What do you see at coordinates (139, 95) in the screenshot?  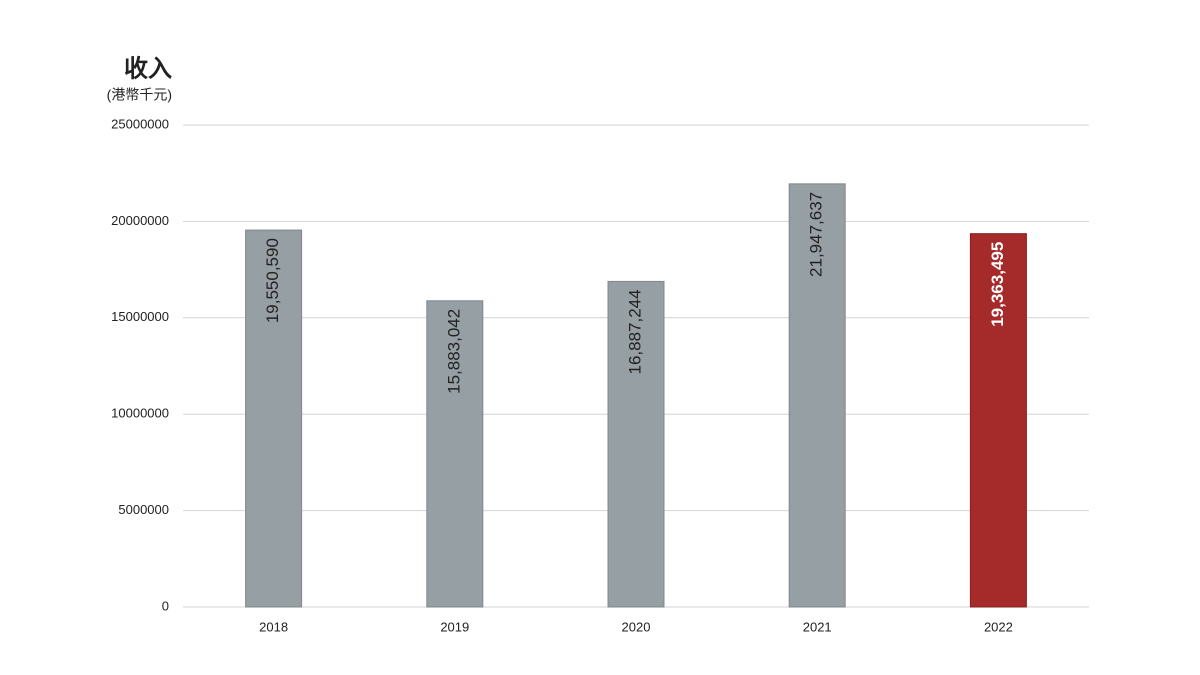 I see `chart-subtitle: (港幣千元)` at bounding box center [139, 95].